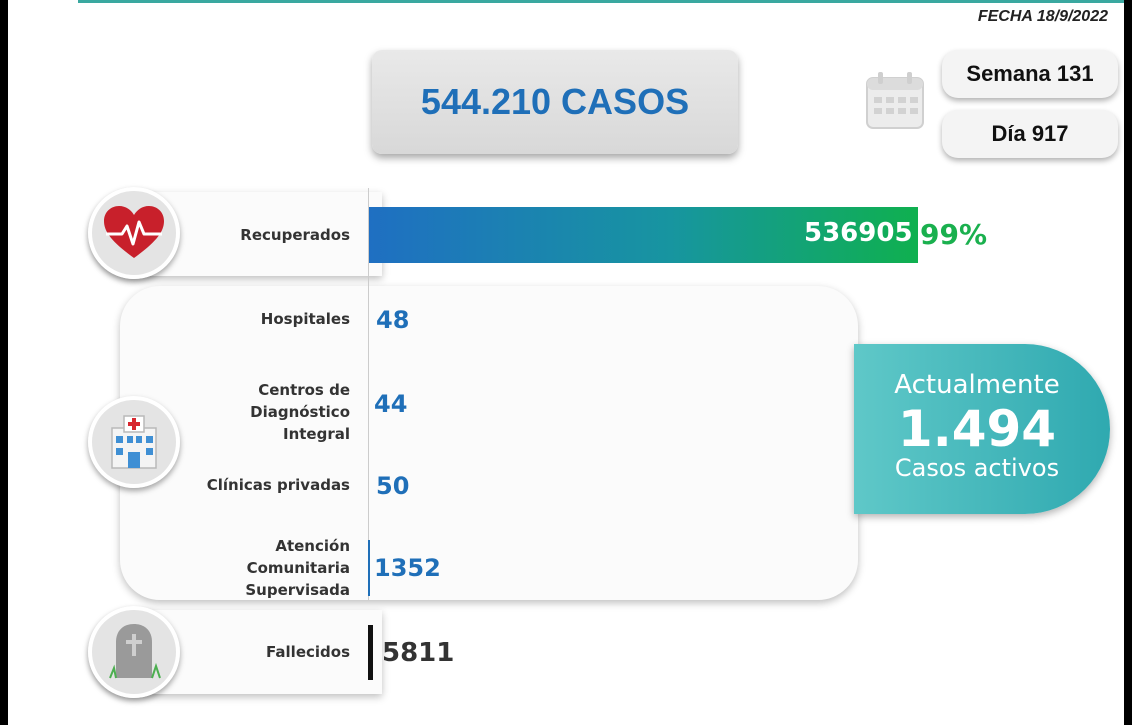  What do you see at coordinates (407, 568) in the screenshot?
I see `facility-value-community-care: 1352` at bounding box center [407, 568].